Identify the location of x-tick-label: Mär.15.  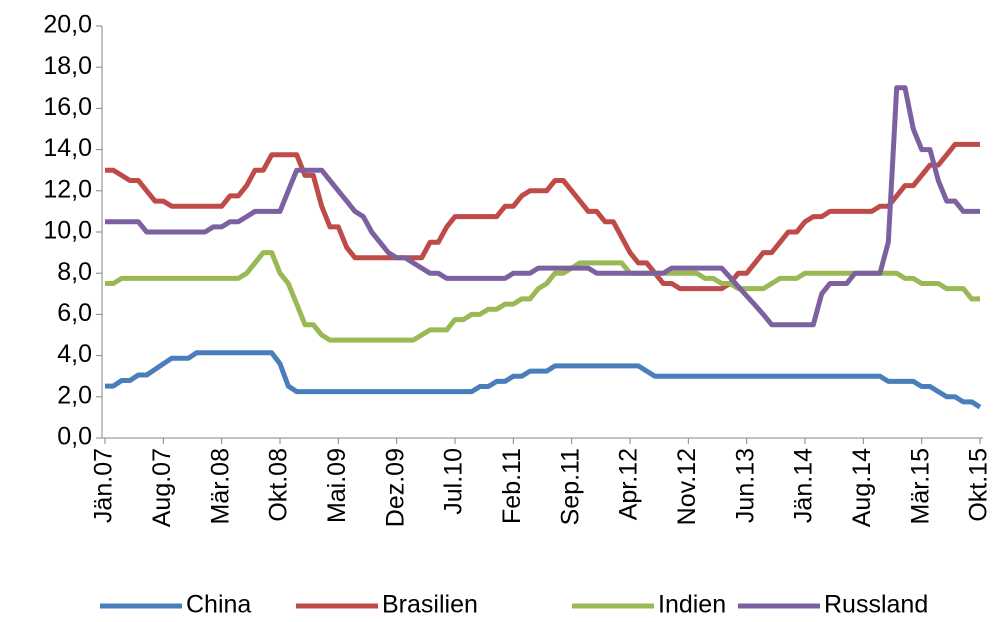
(920, 486).